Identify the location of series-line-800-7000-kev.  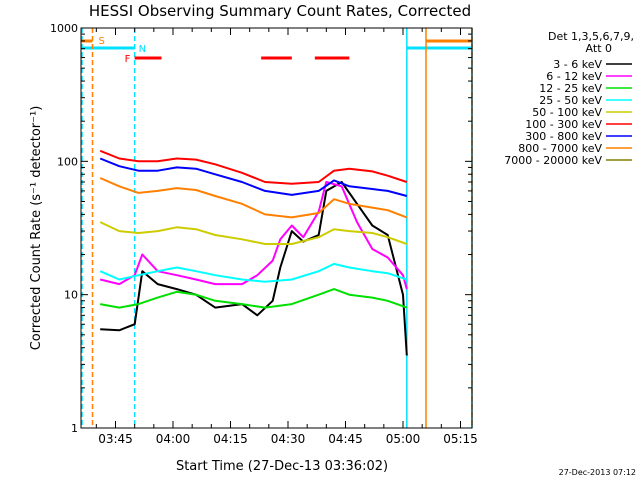
(253, 198).